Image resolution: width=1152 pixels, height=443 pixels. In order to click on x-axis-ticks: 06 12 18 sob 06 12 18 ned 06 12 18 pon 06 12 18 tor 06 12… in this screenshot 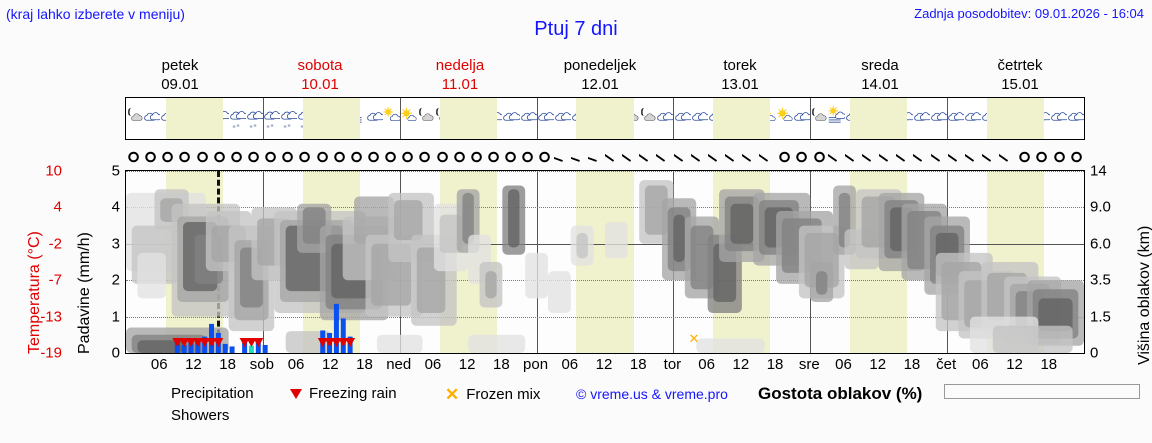, I will do `click(605, 366)`.